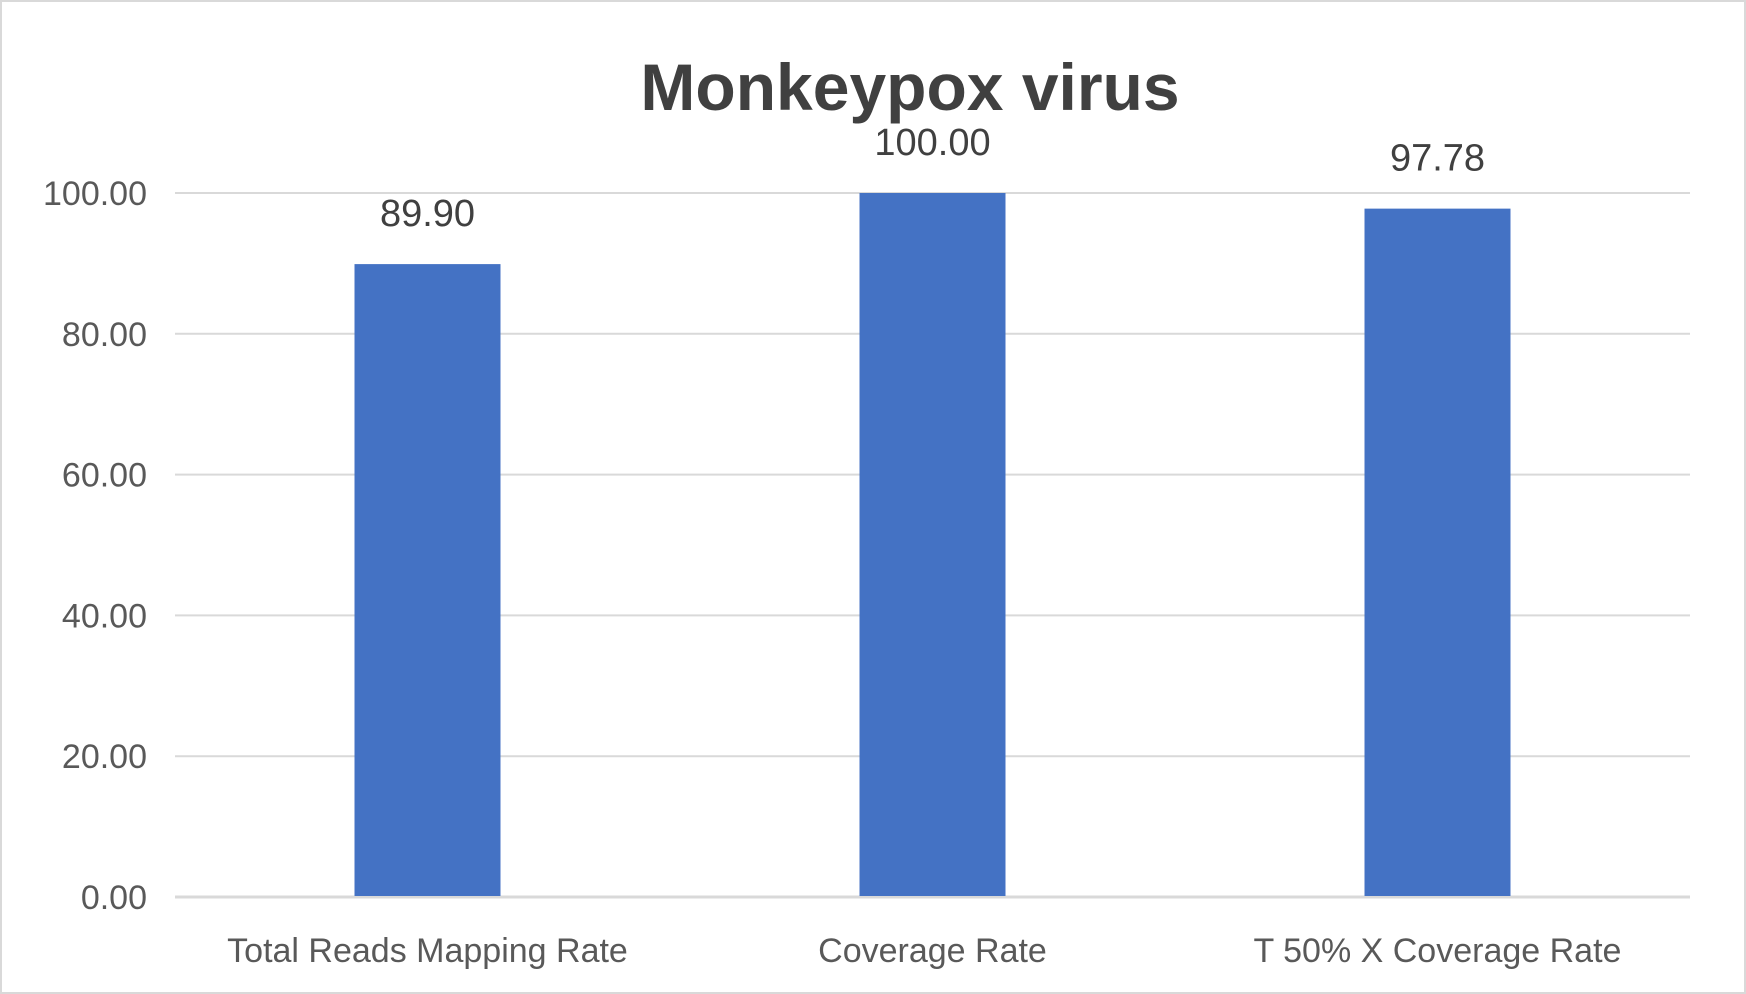  What do you see at coordinates (104, 757) in the screenshot?
I see `y-tick-label: 20.00` at bounding box center [104, 757].